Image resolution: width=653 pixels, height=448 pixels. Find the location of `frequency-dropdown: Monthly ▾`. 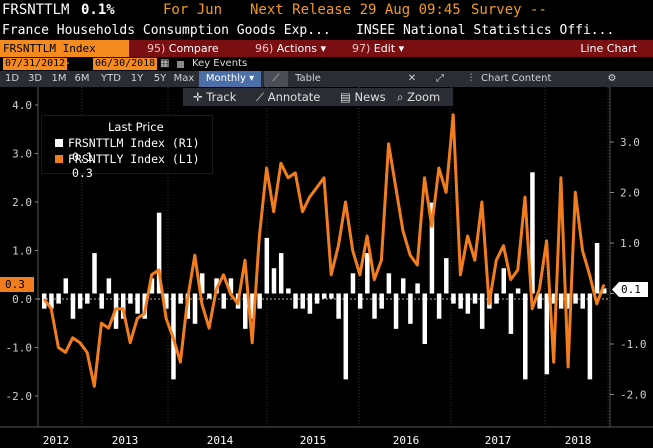

frequency-dropdown: Monthly ▾ is located at coordinates (230, 79).